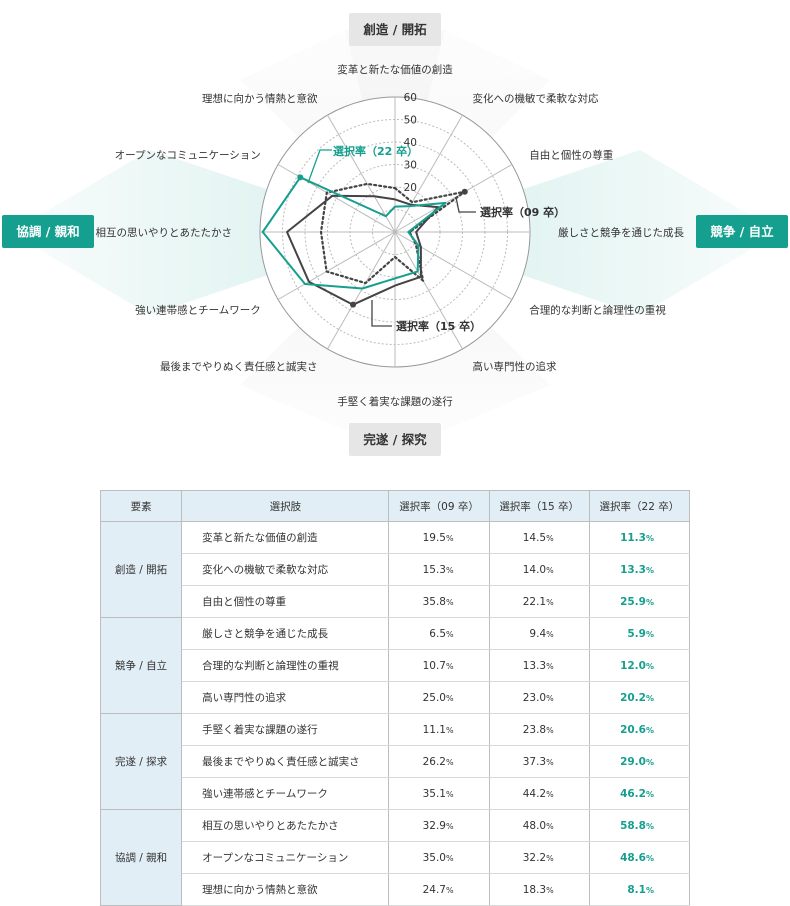 The width and height of the screenshot is (790, 906). I want to click on table-row: 協調 / 親和 相互の思いやりとあたたかさ 32.9% 48.0% 58.8%, so click(395, 857).